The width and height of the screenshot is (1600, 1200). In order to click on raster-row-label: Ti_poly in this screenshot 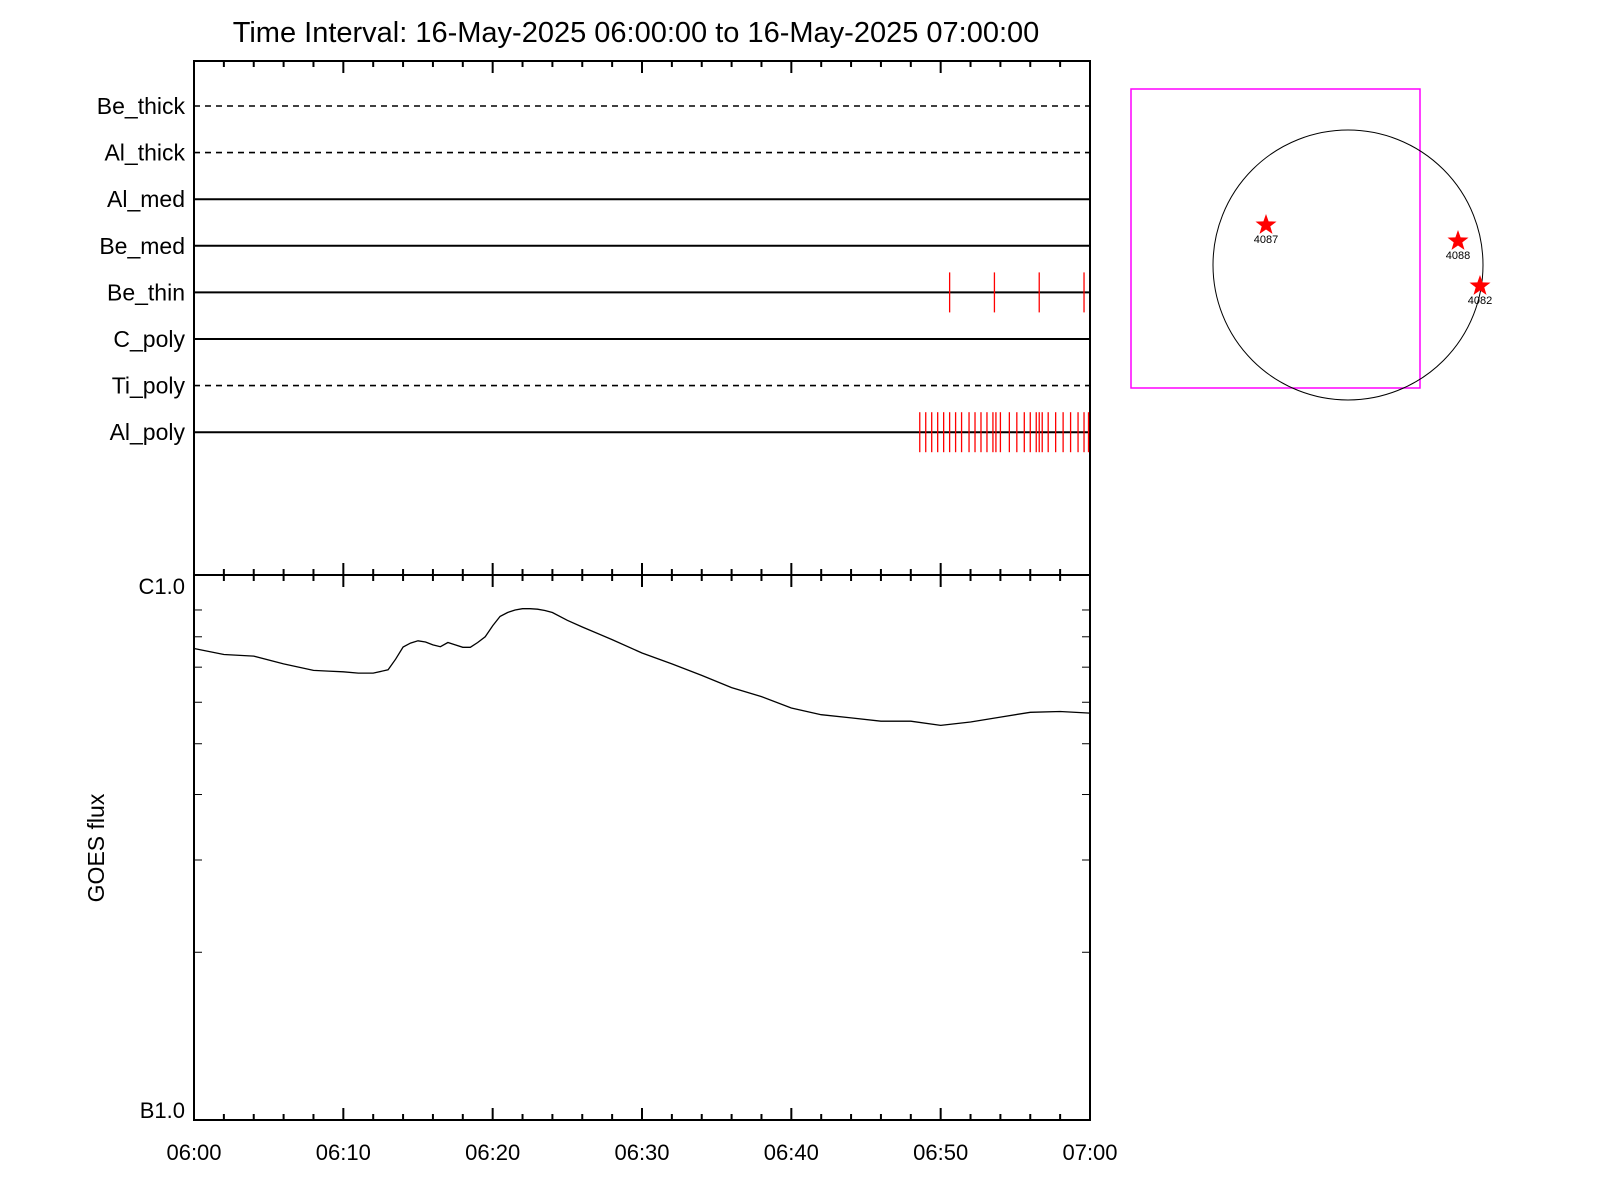, I will do `click(149, 386)`.